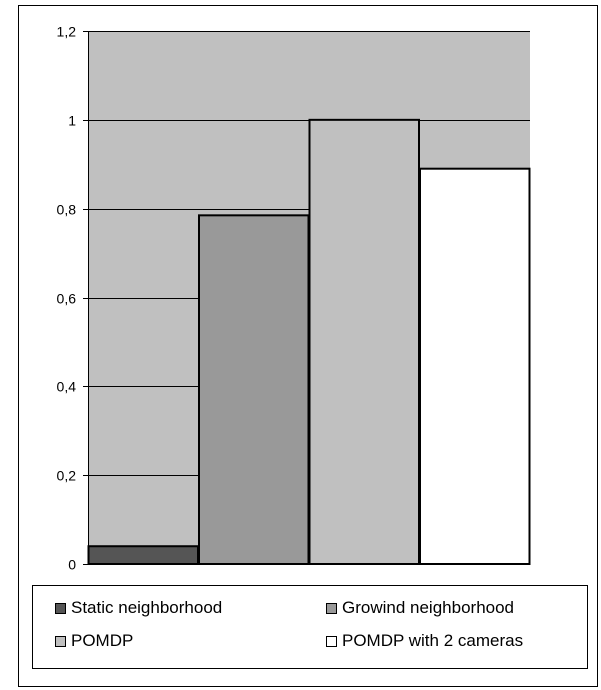 Image resolution: width=601 pixels, height=690 pixels. Describe the element at coordinates (433, 640) in the screenshot. I see `legend-label-pomdp-2-cameras: POMDP with 2 cameras` at that location.